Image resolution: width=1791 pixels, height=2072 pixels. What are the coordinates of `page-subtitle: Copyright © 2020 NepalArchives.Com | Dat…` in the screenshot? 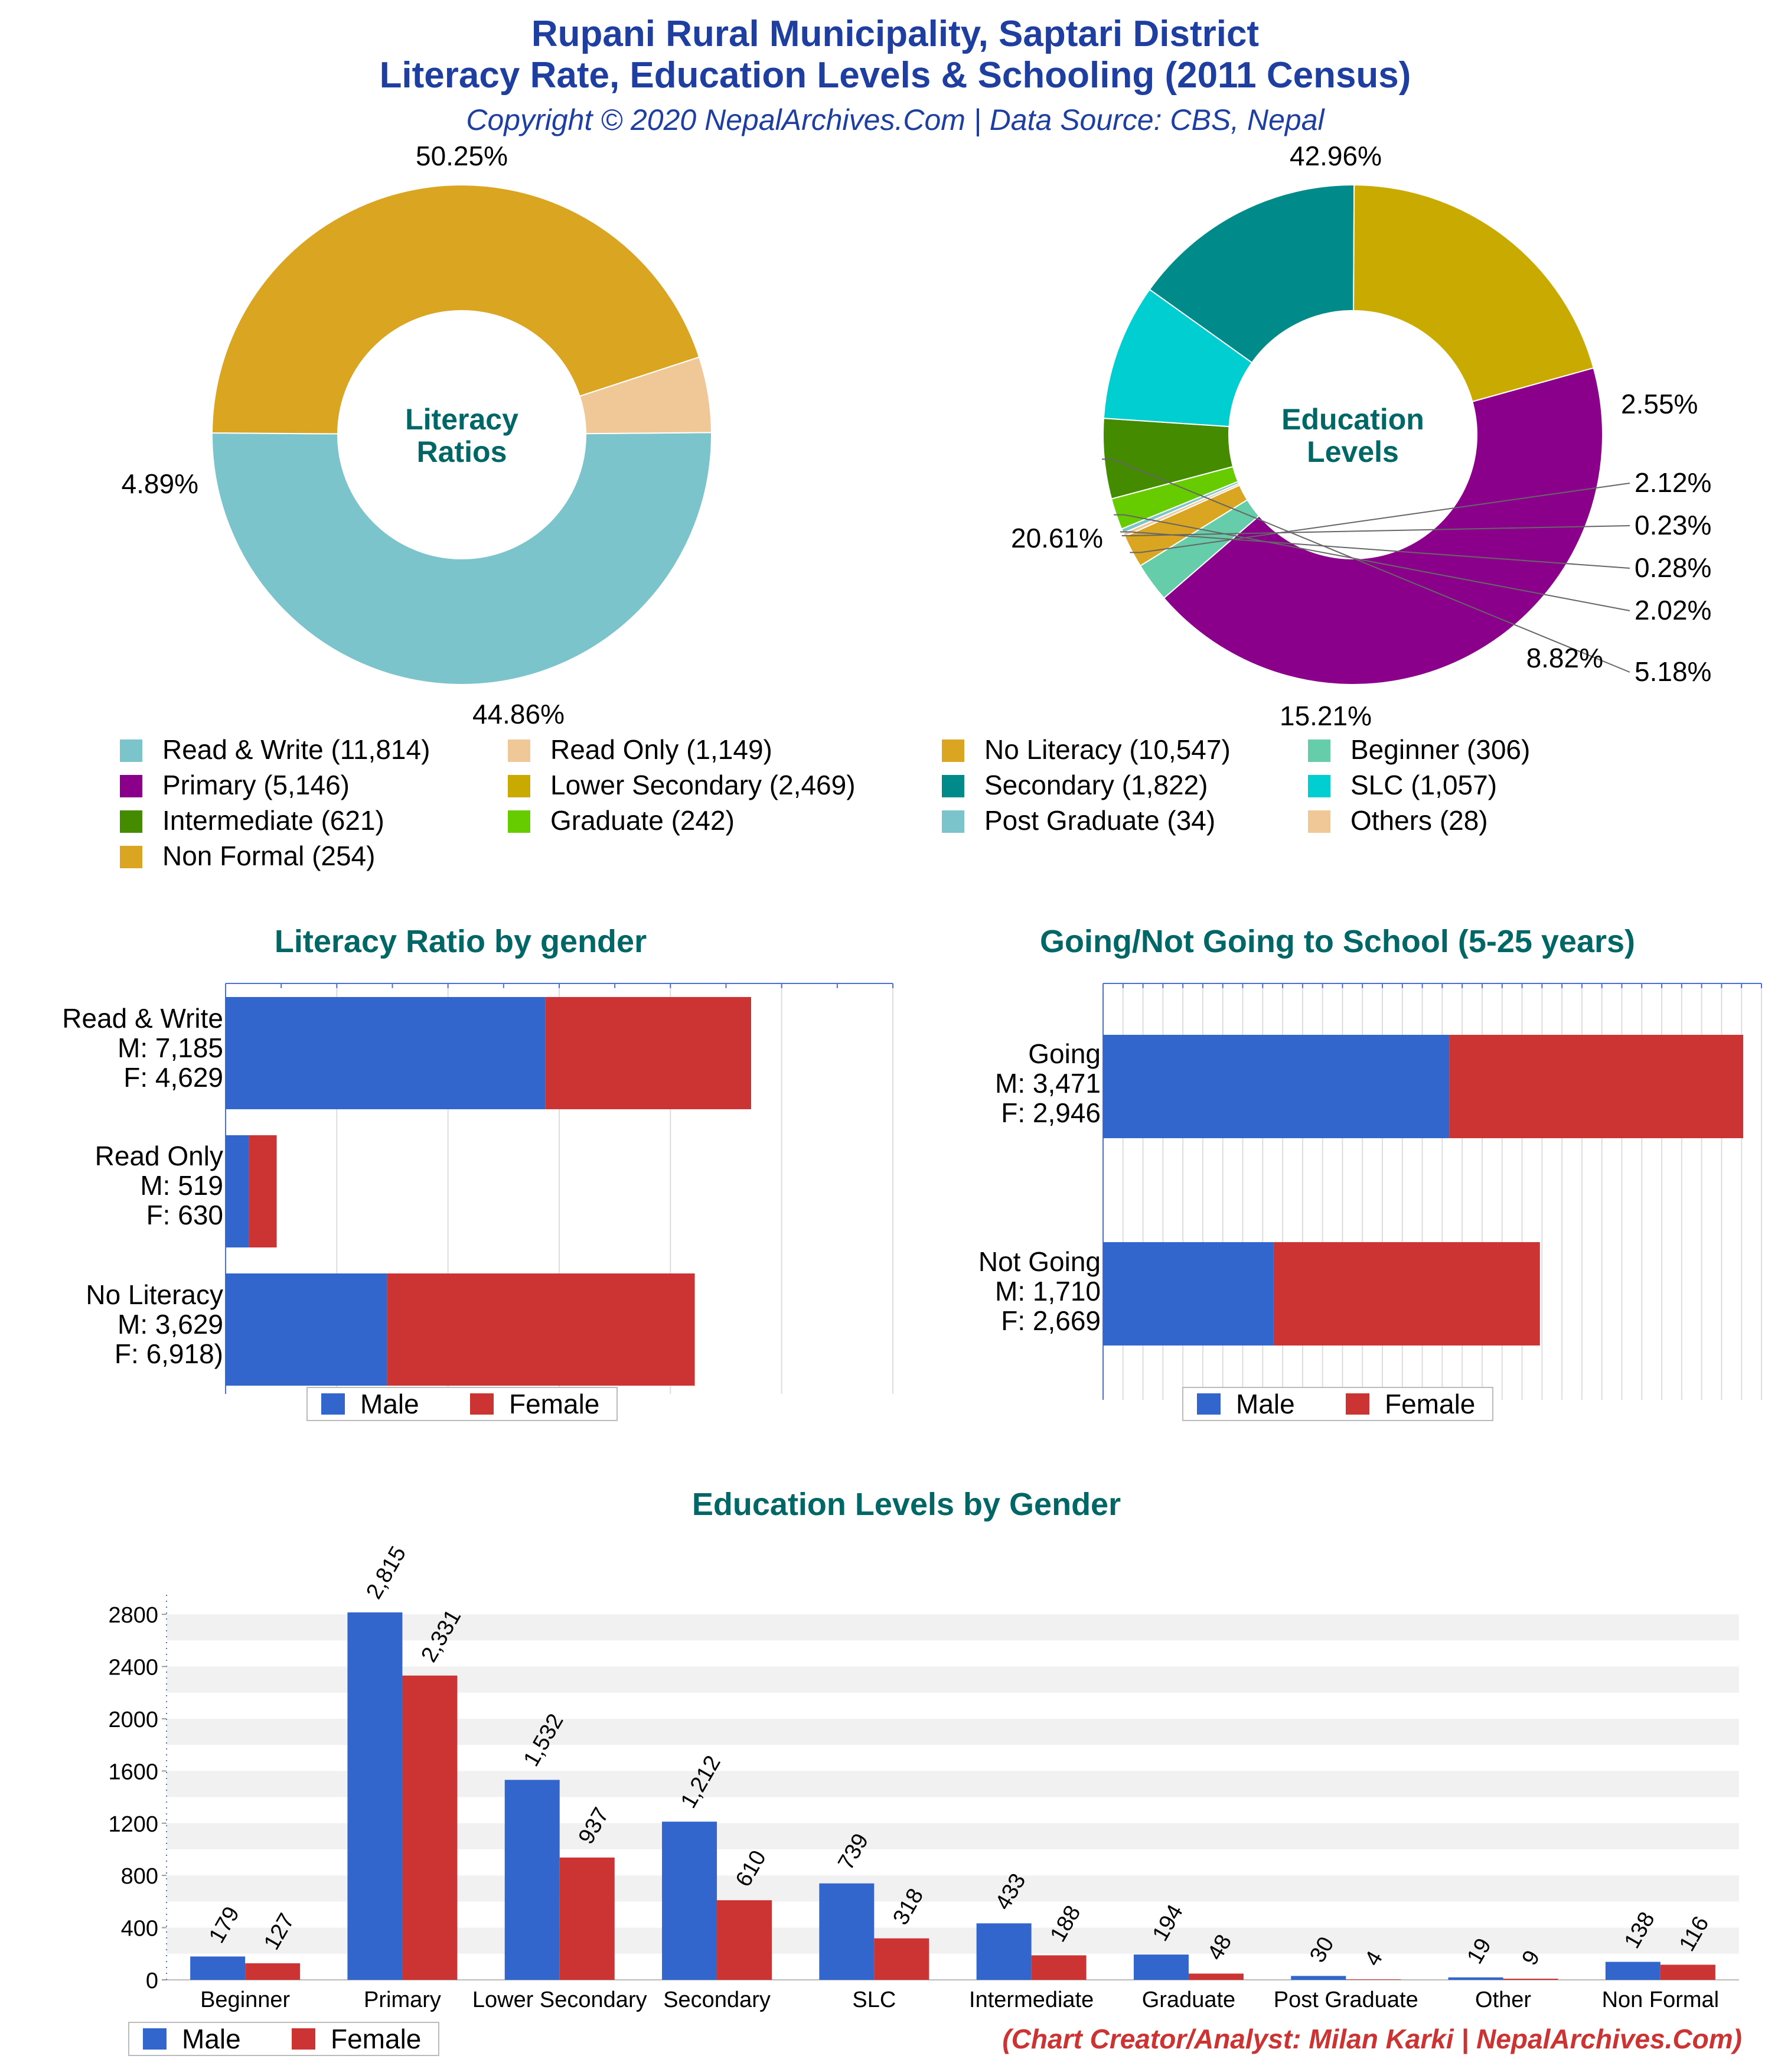 It's located at (895, 120).